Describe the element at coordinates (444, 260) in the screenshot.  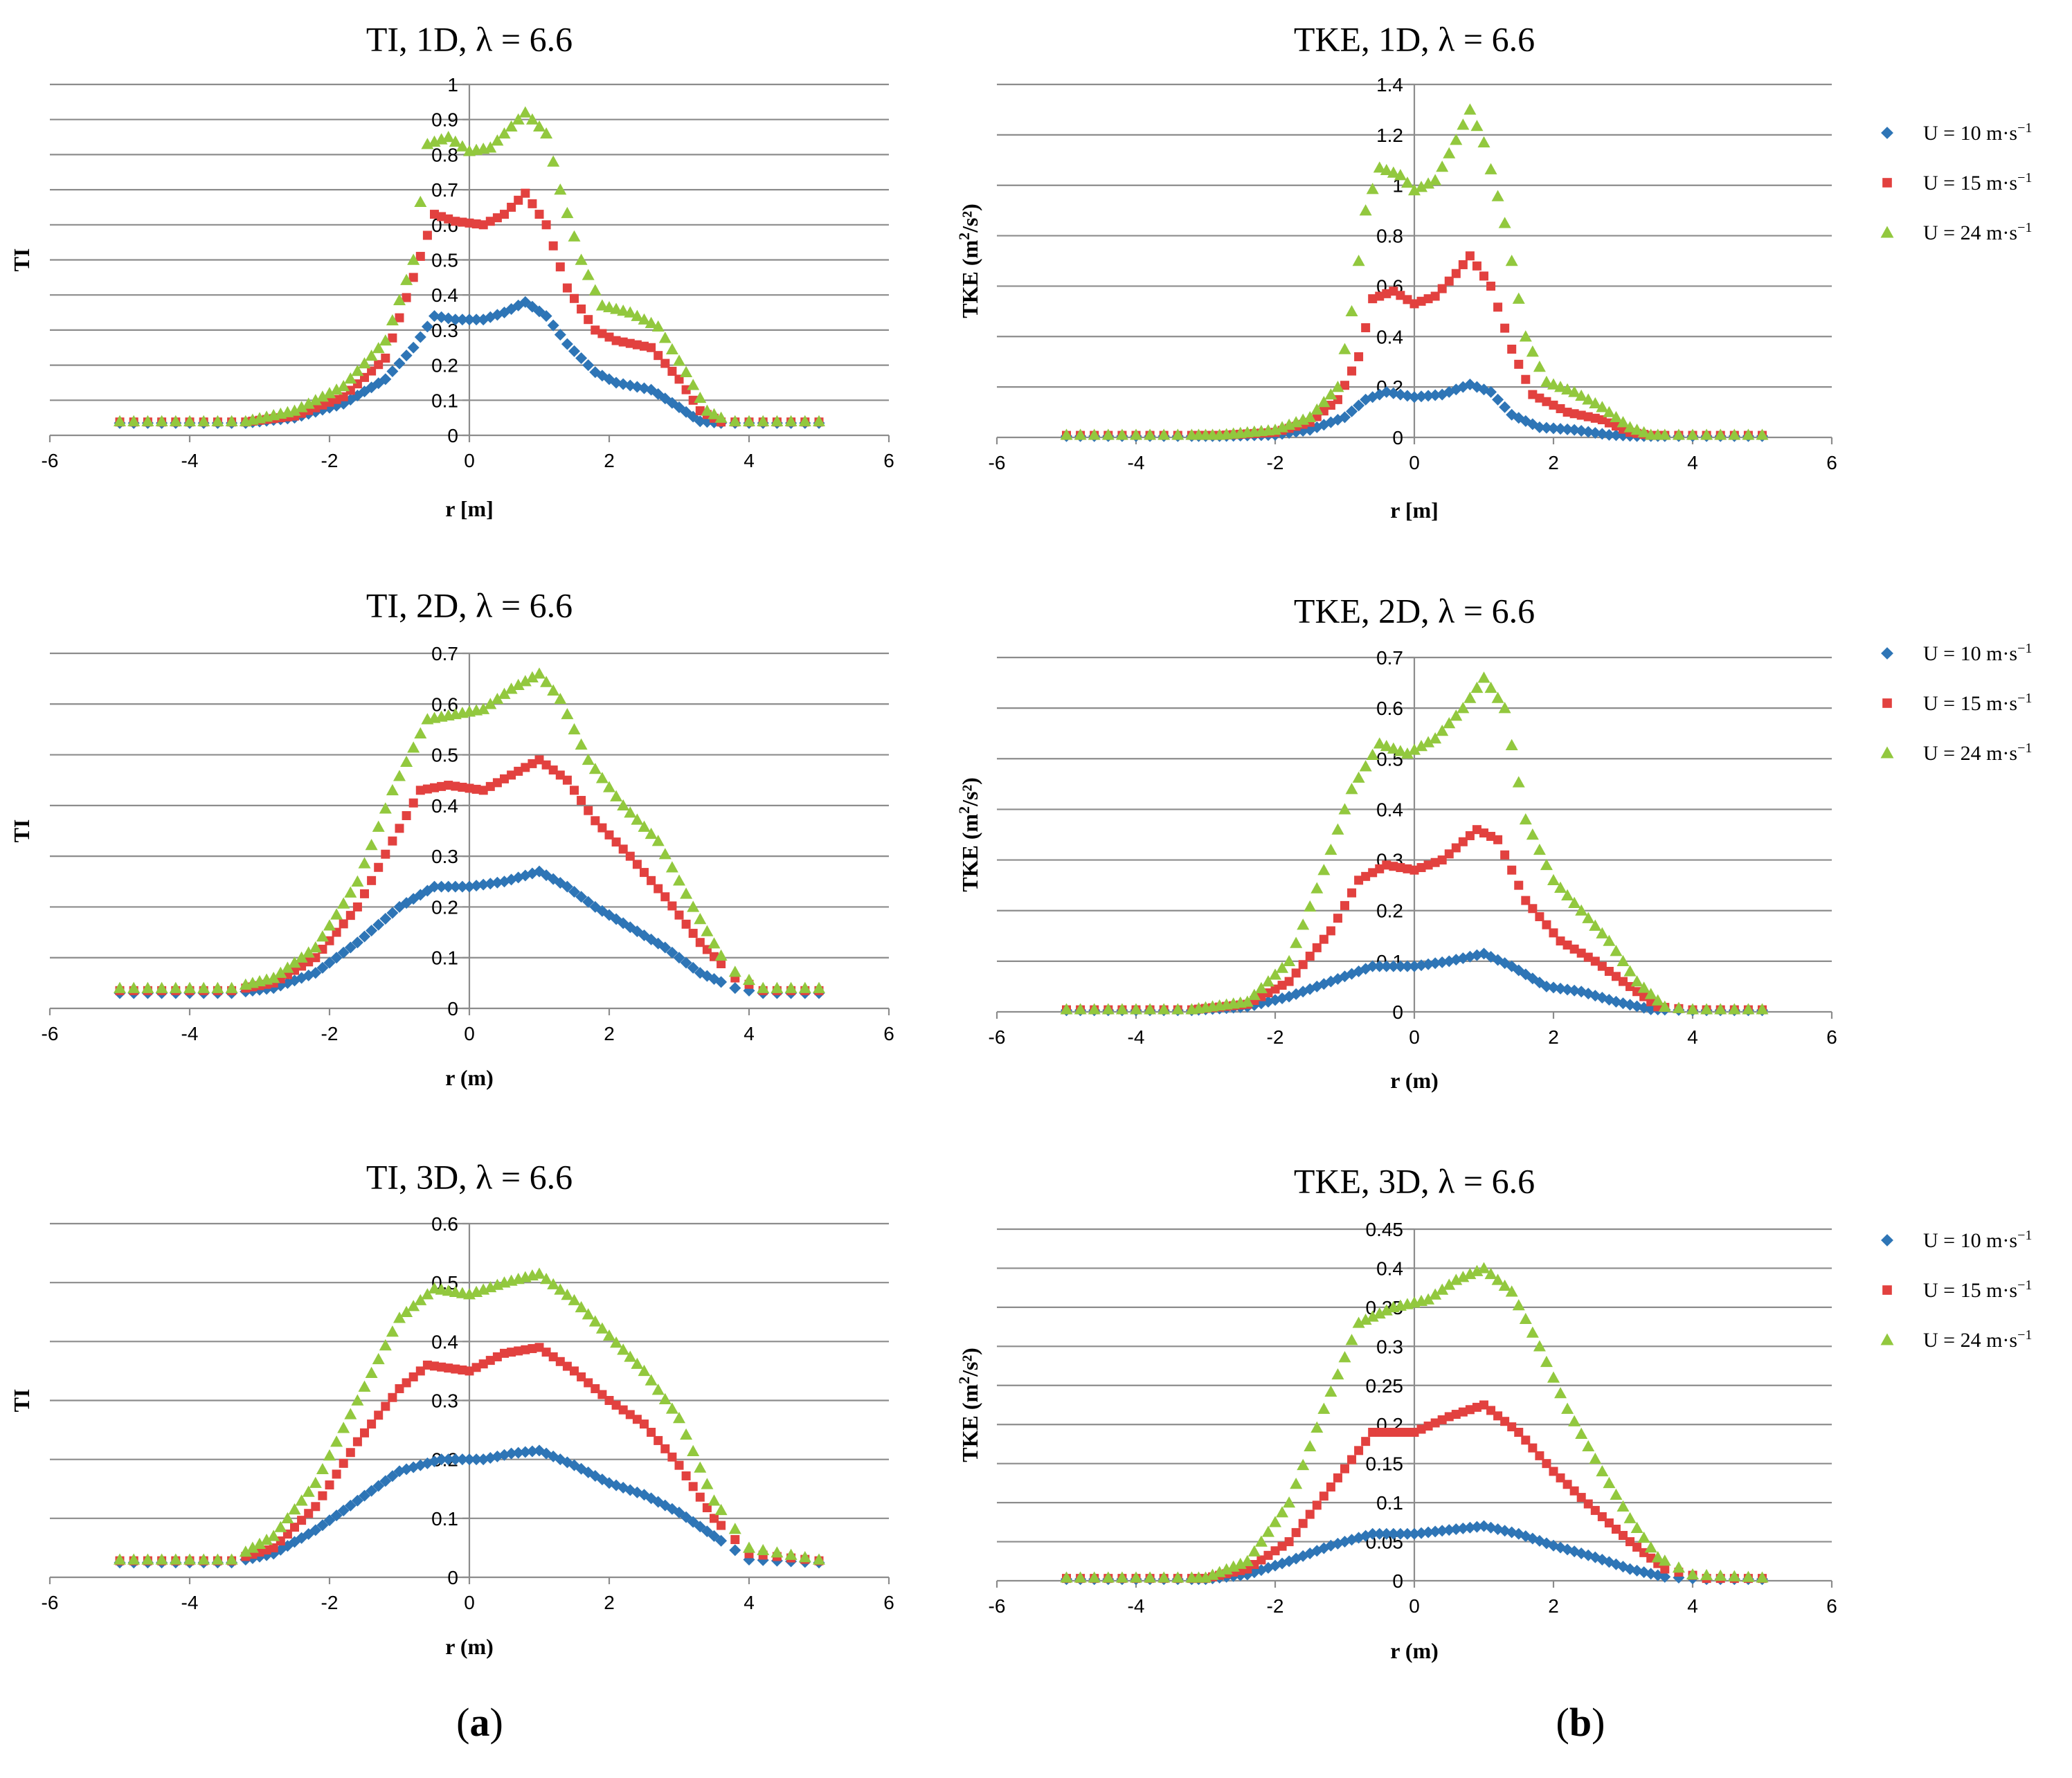
I see `y-tick-label: 0.5` at that location.